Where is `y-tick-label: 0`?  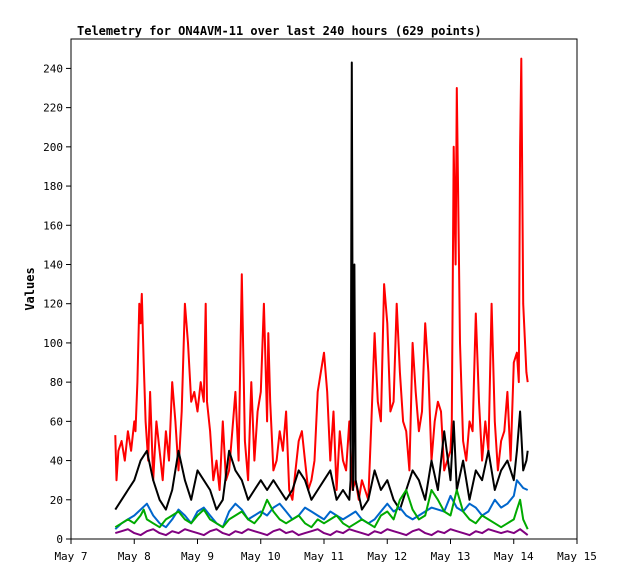 y-tick-label: 0 is located at coordinates (59, 539).